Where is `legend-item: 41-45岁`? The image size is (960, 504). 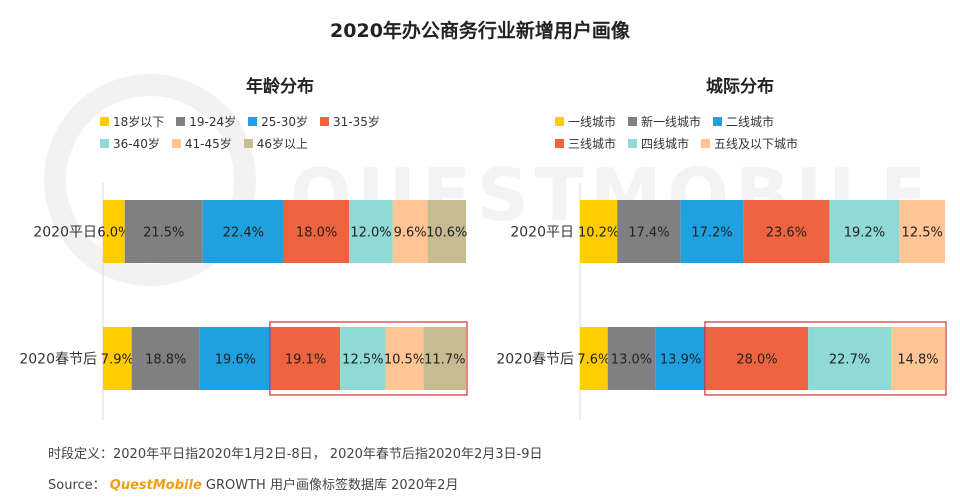
legend-item: 41-45岁 is located at coordinates (201, 143).